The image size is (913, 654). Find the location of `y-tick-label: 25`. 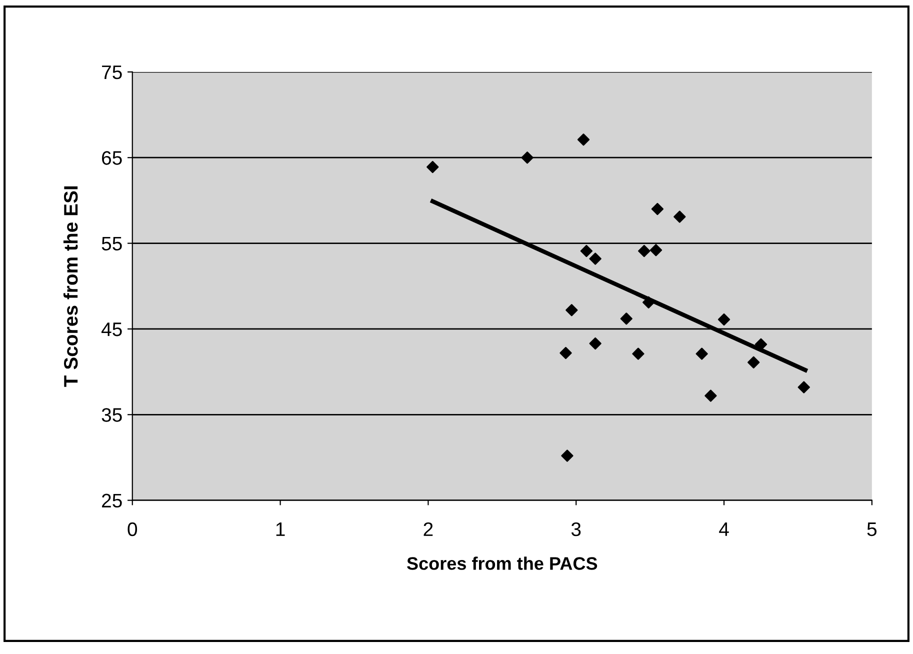

y-tick-label: 25 is located at coordinates (112, 501).